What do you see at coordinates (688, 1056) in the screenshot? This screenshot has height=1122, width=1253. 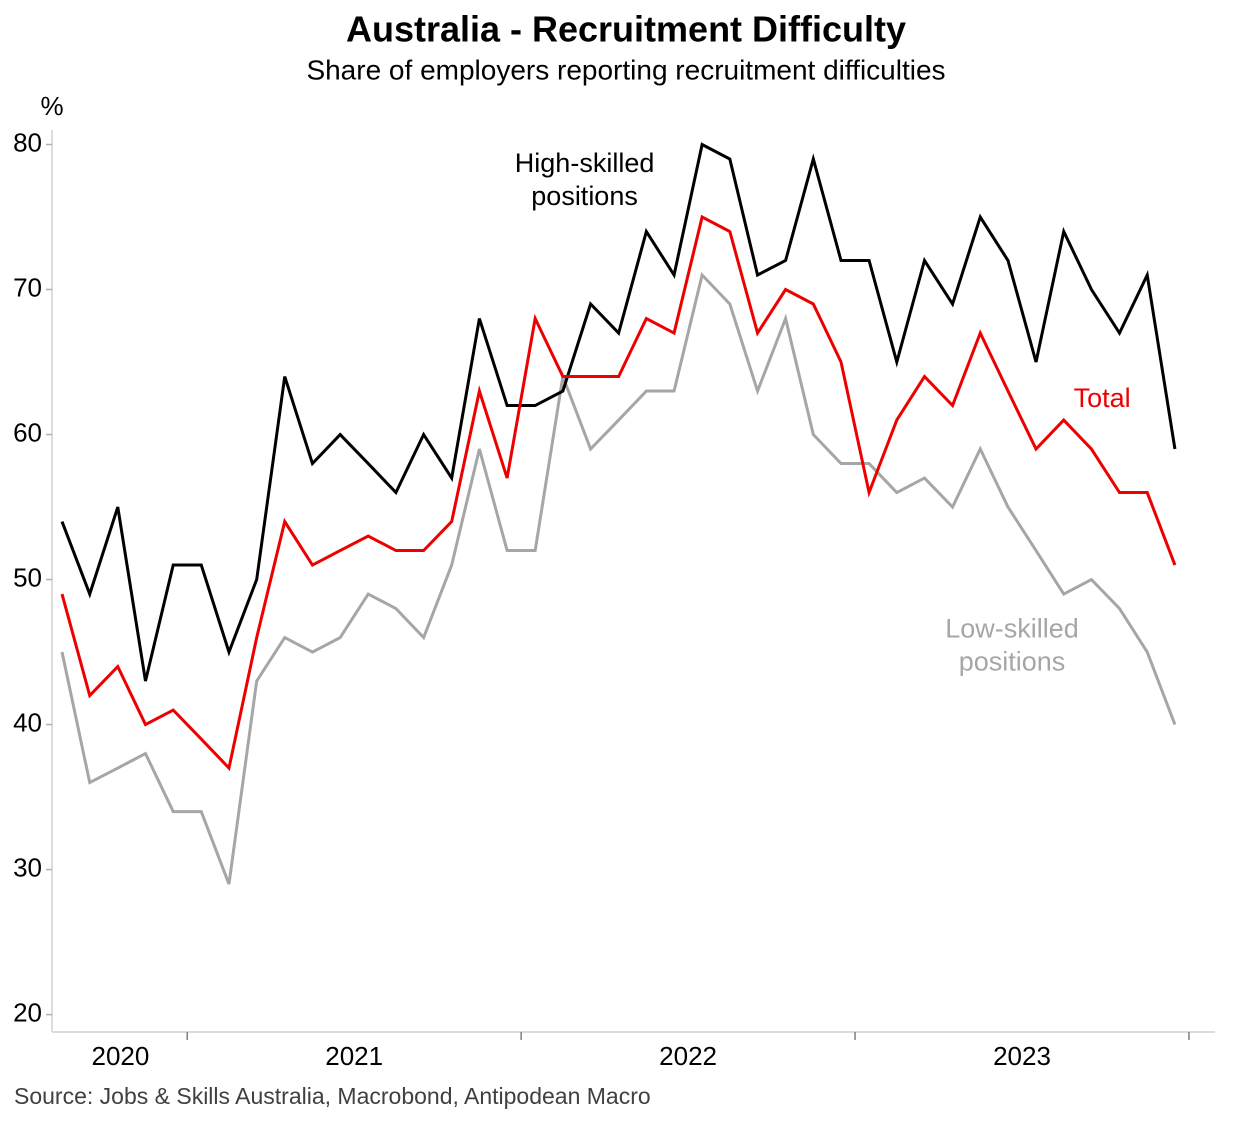 I see `x-tick-label: 2022` at bounding box center [688, 1056].